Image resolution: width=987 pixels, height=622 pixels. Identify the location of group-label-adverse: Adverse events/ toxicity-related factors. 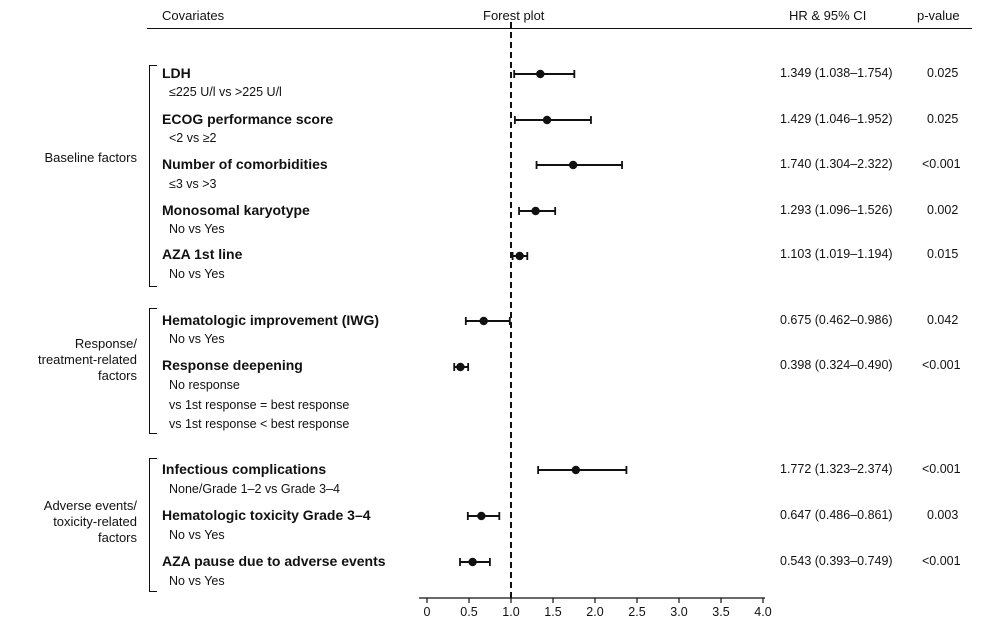
(90, 521).